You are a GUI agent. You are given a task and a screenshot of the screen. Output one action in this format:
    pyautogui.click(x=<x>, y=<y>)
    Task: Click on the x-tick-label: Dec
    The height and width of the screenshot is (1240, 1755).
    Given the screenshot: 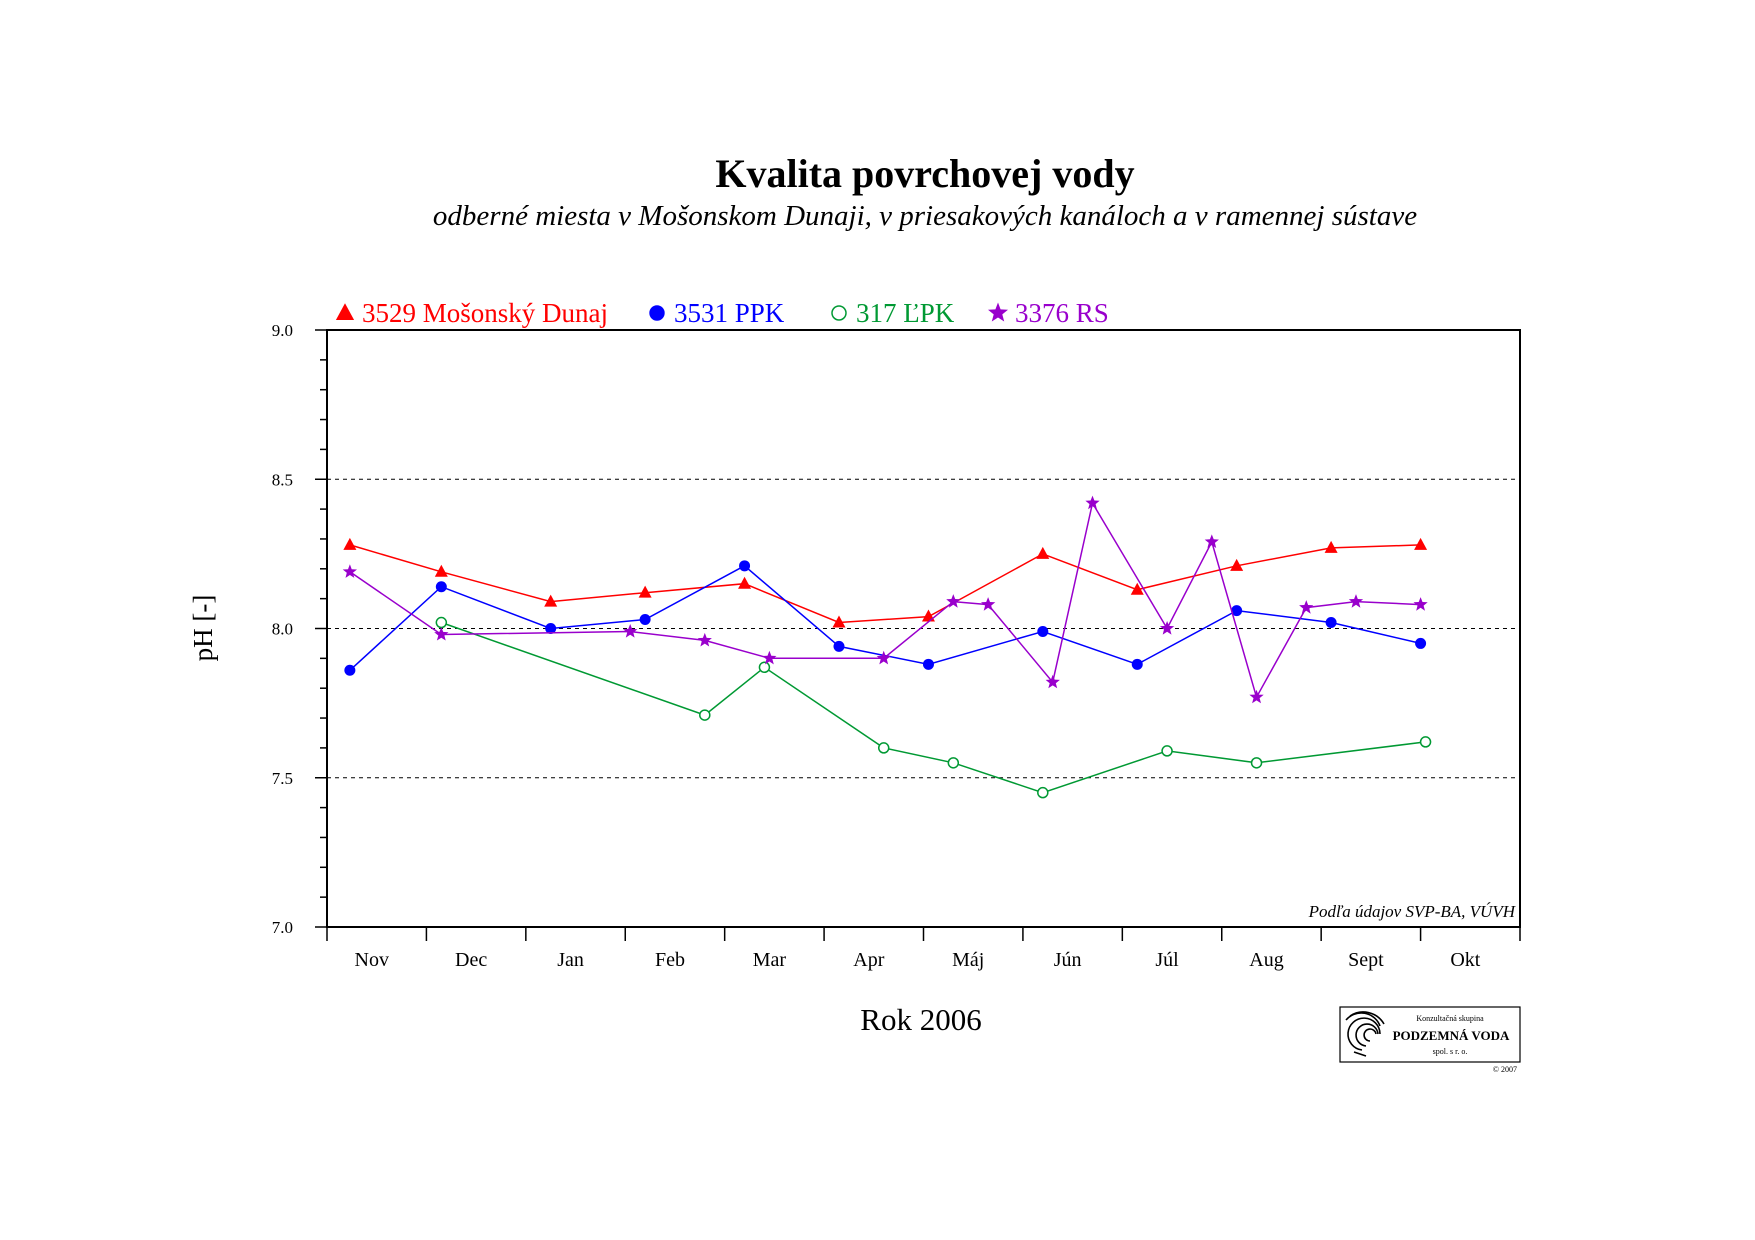 What is the action you would take?
    pyautogui.click(x=471, y=960)
    